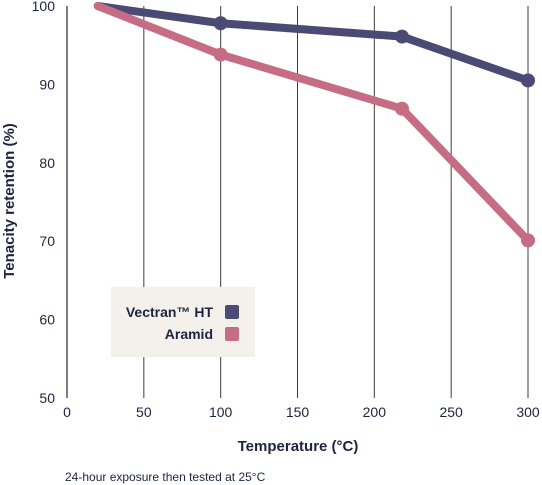 The width and height of the screenshot is (542, 485). Describe the element at coordinates (170, 312) in the screenshot. I see `legend-label-vectran: Vectran™ HT` at that location.